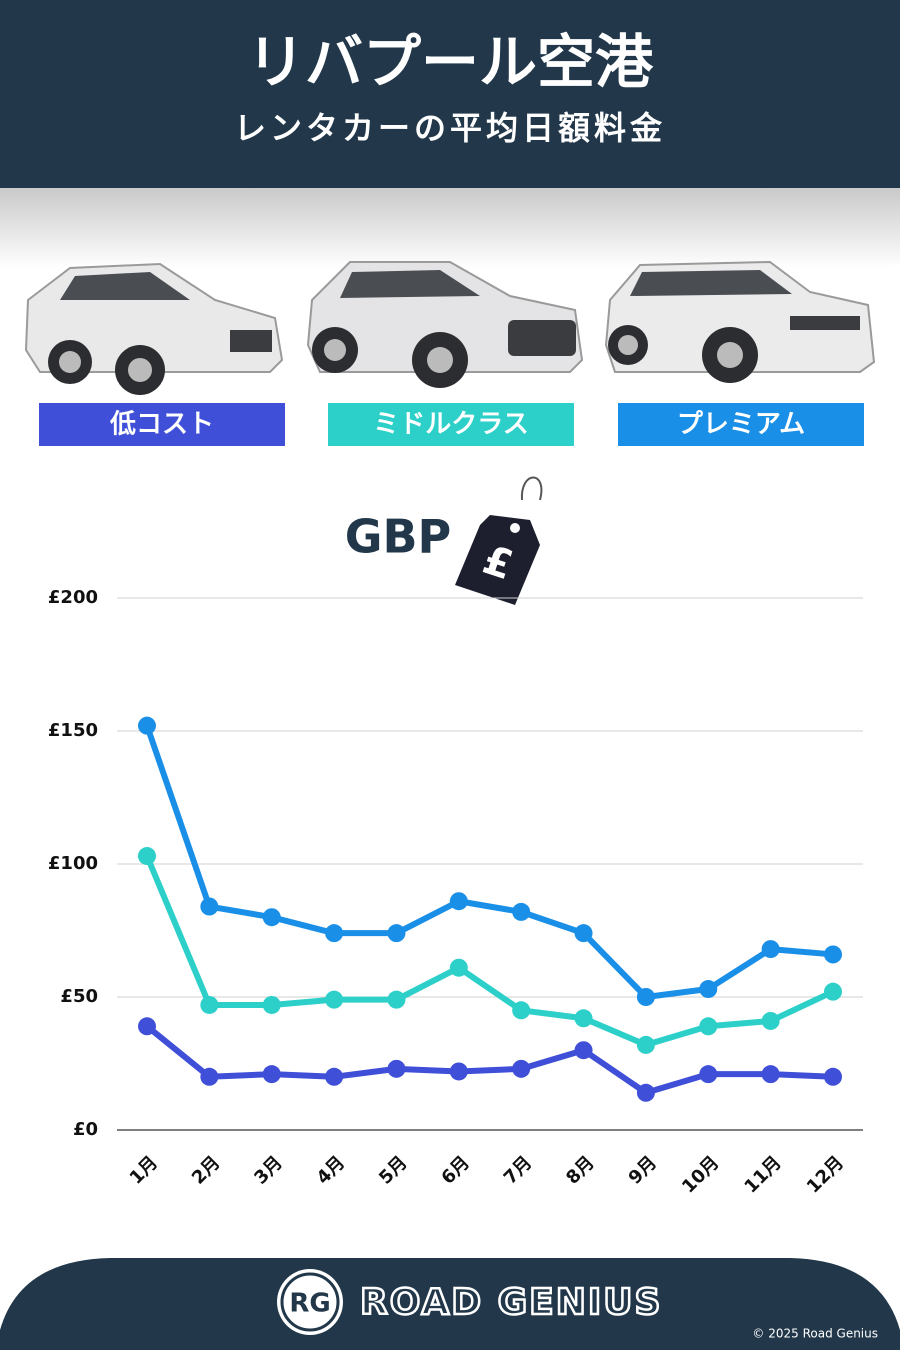 The height and width of the screenshot is (1354, 900). I want to click on logo: RG, so click(309, 1304).